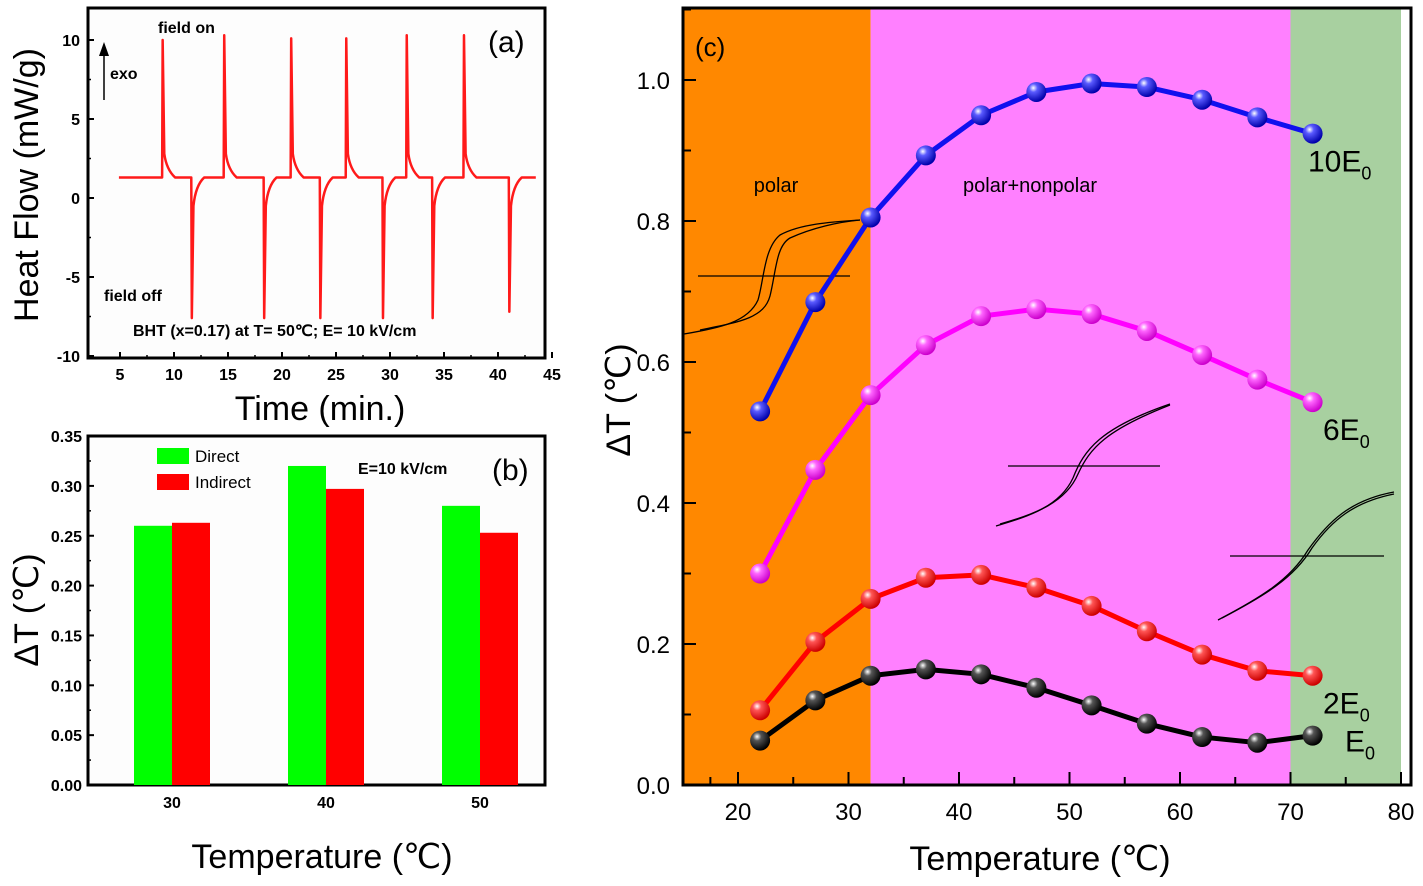  I want to click on panel-c-x-tick-label: 30, so click(848, 812).